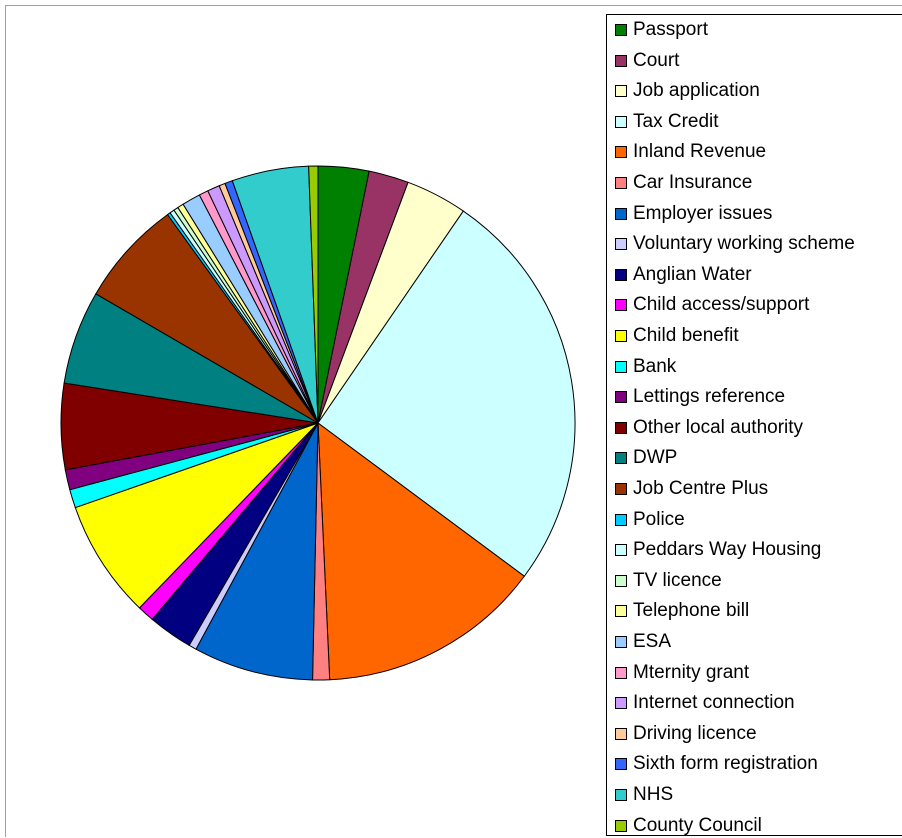  I want to click on legend-item: TV licence, so click(668, 581).